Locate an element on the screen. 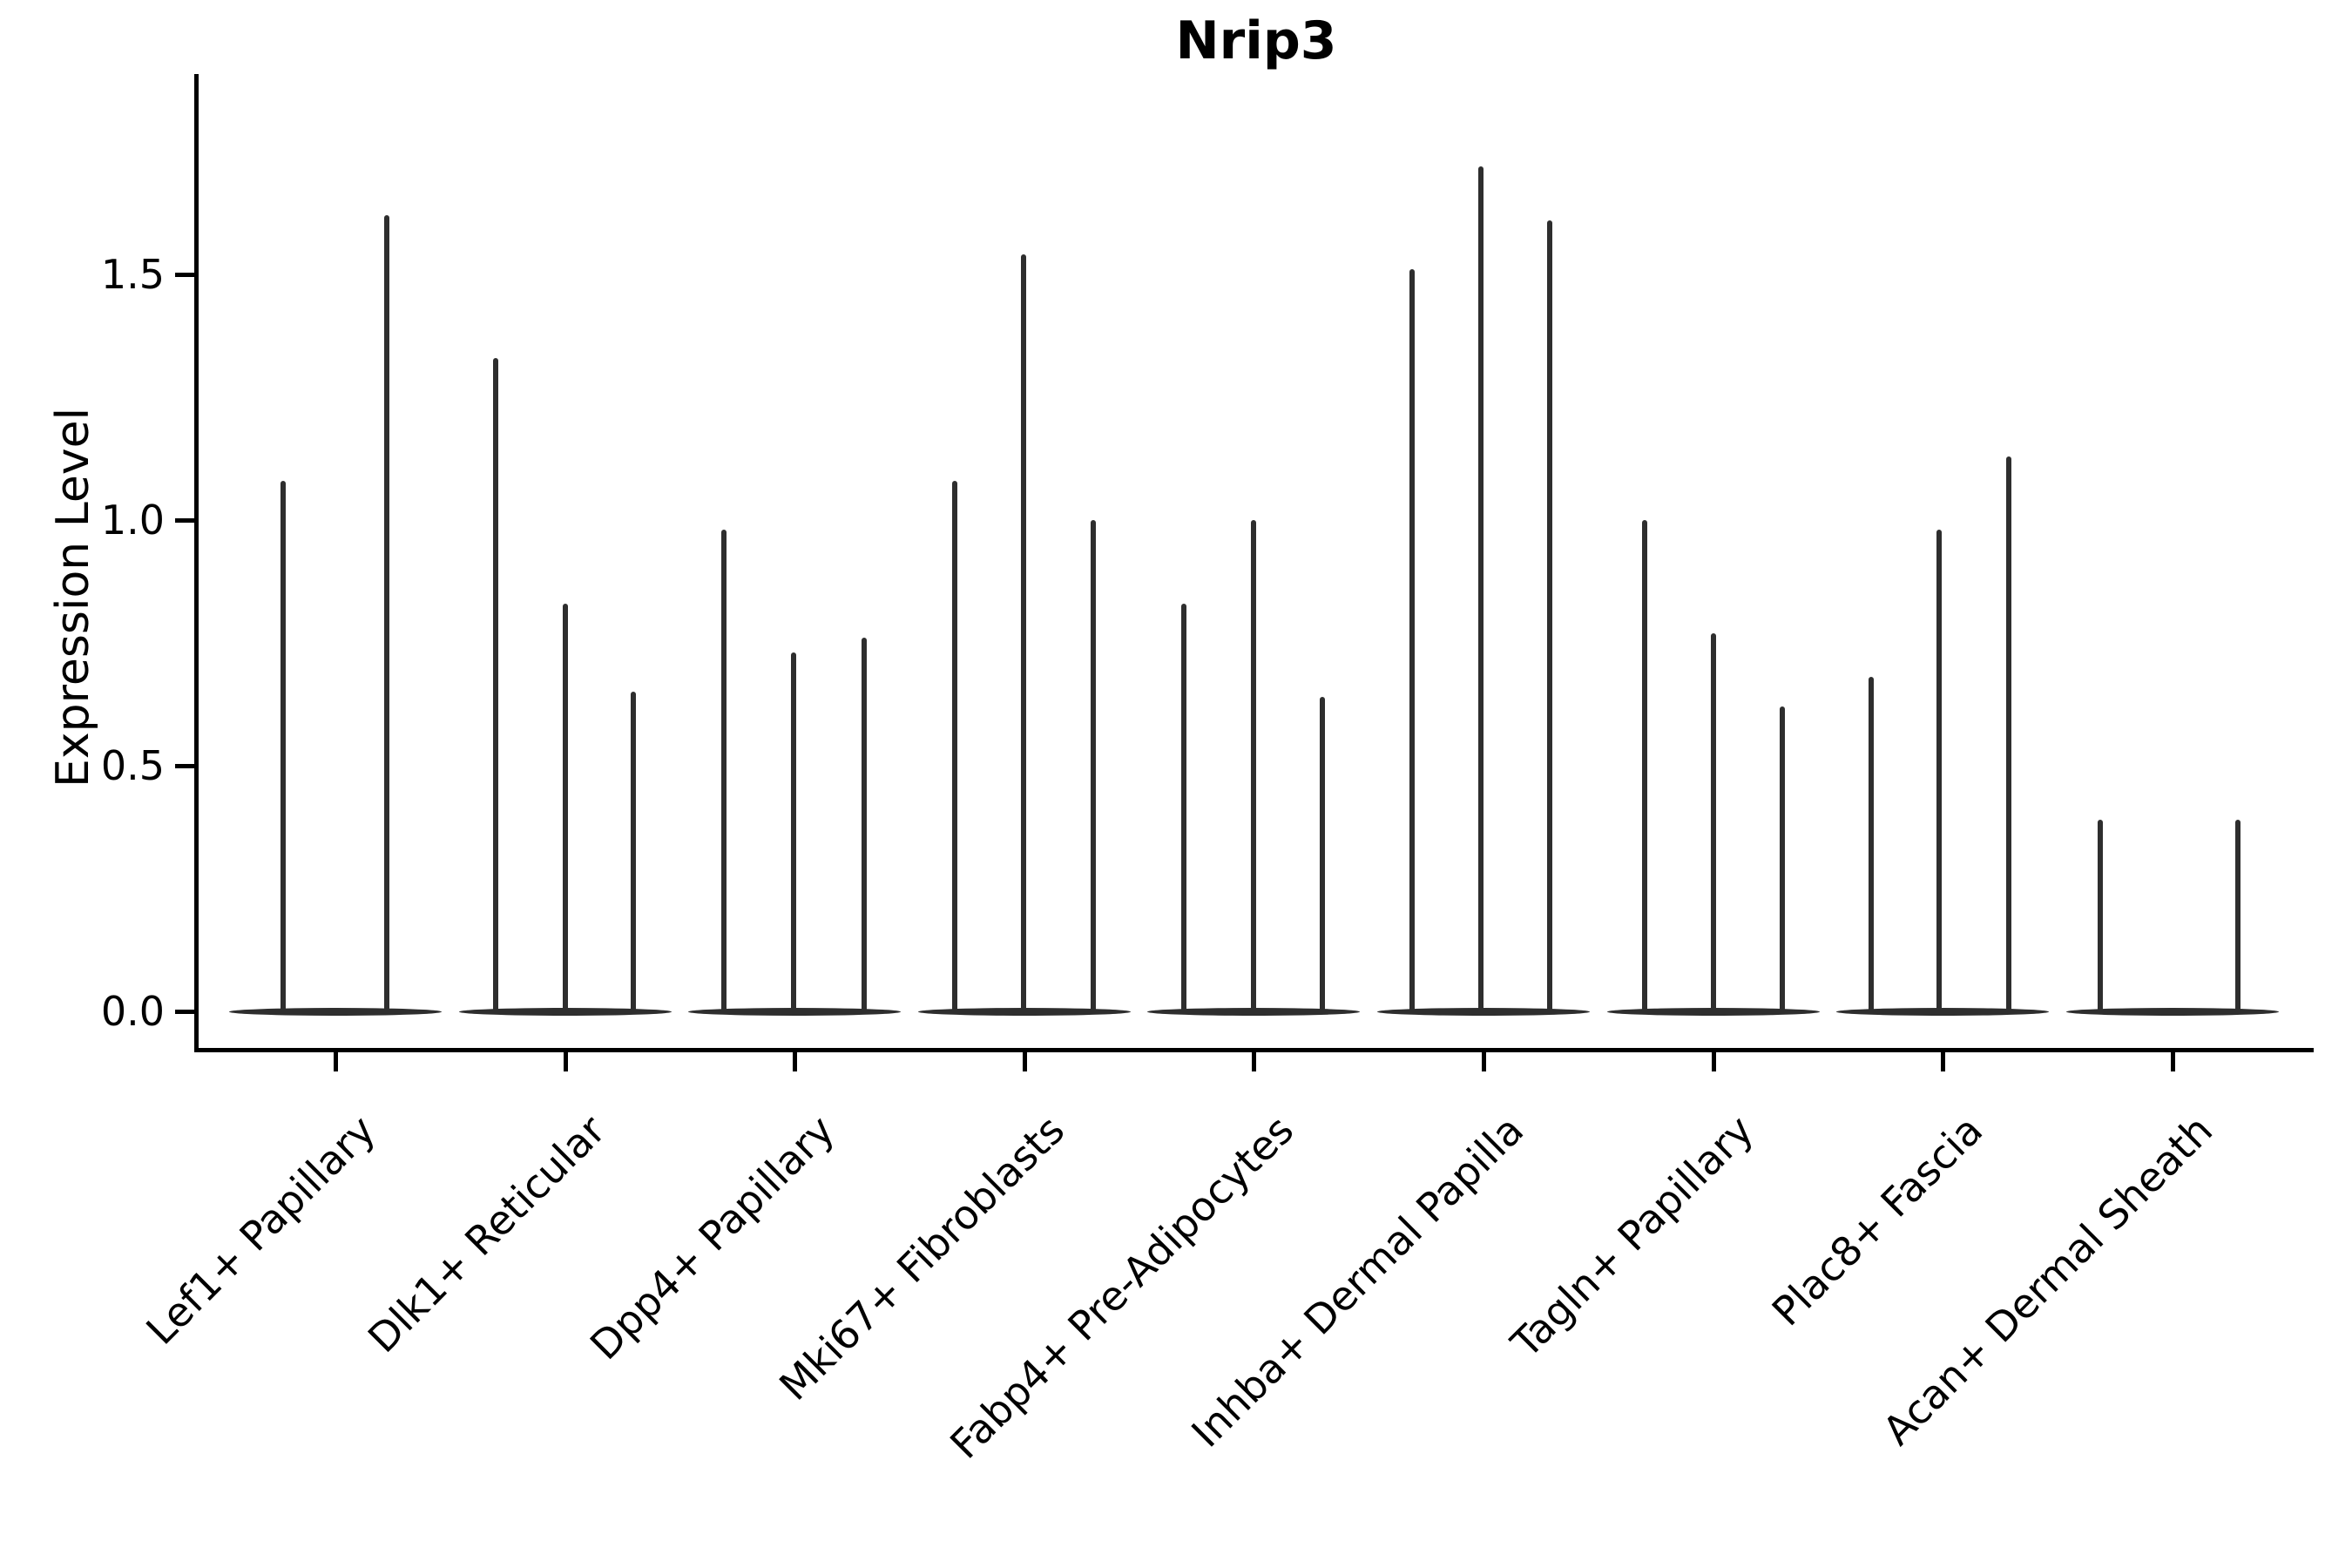 The image size is (2352, 1568). y-axis-spine is located at coordinates (196, 563).